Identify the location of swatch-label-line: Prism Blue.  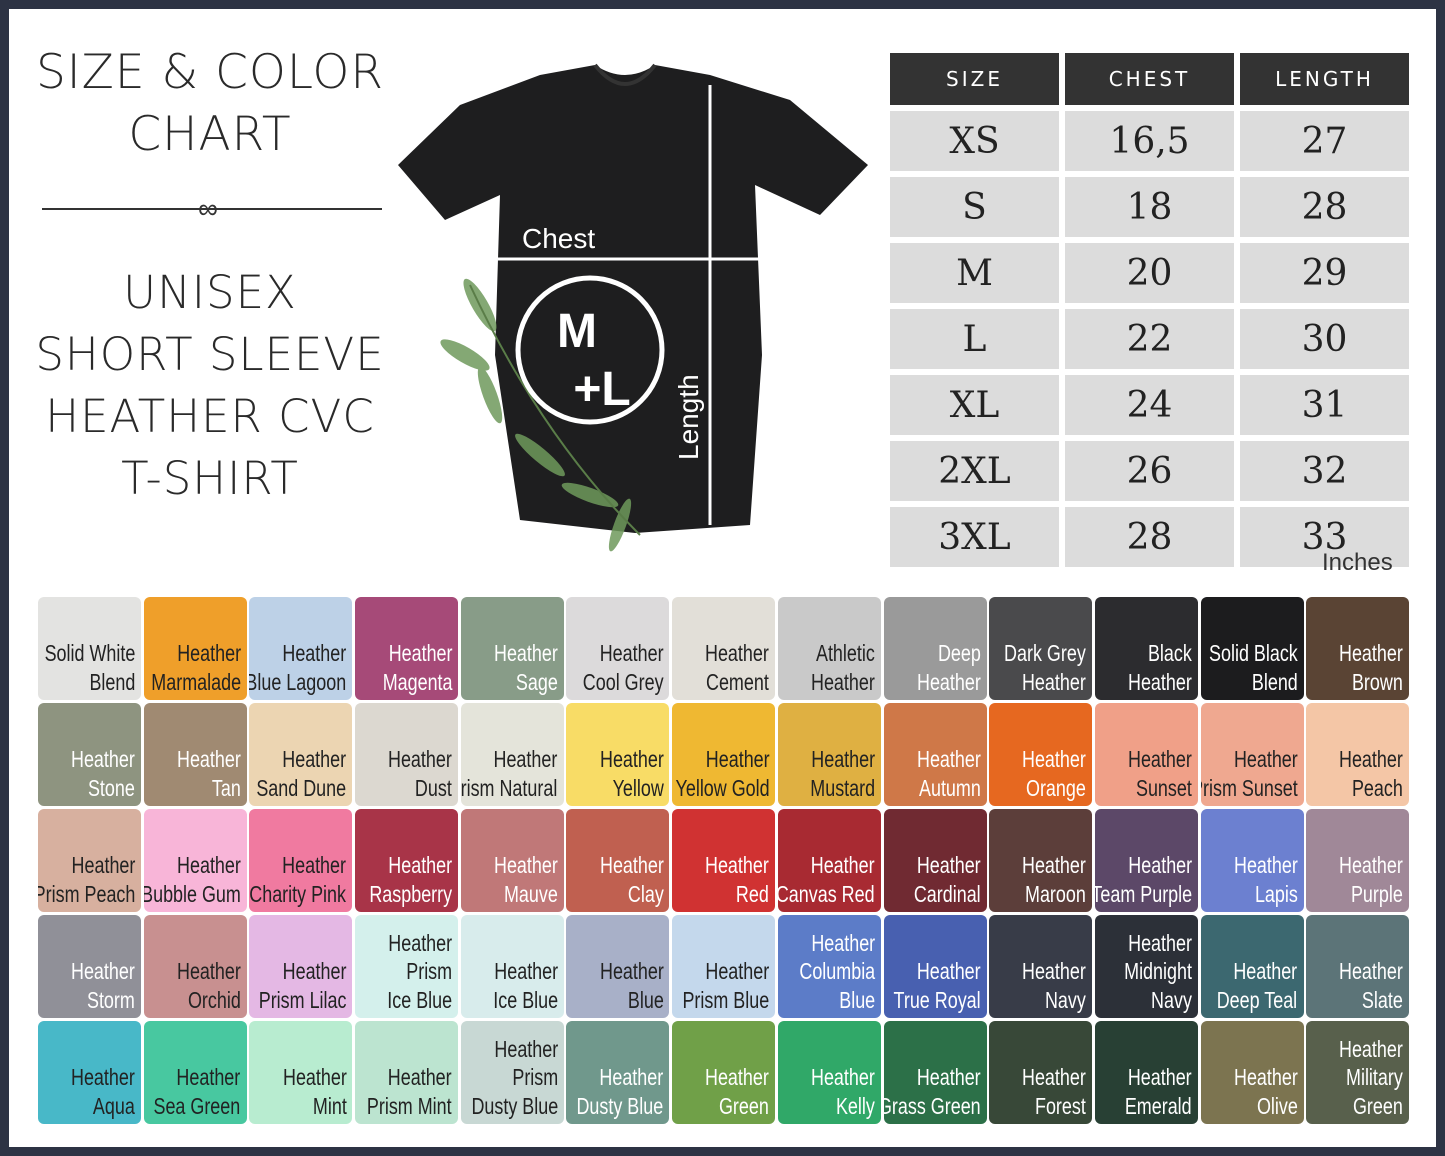
(726, 999).